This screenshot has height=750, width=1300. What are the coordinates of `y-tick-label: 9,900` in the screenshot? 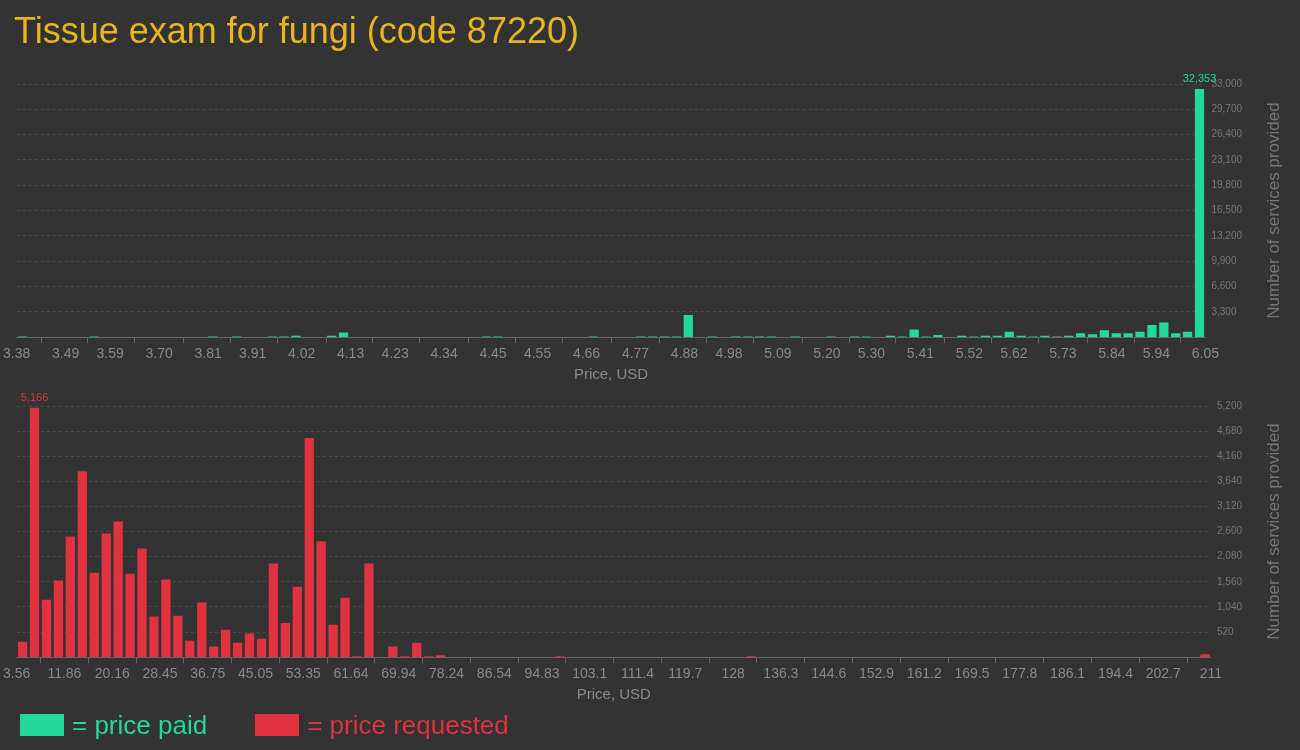 It's located at (1224, 260).